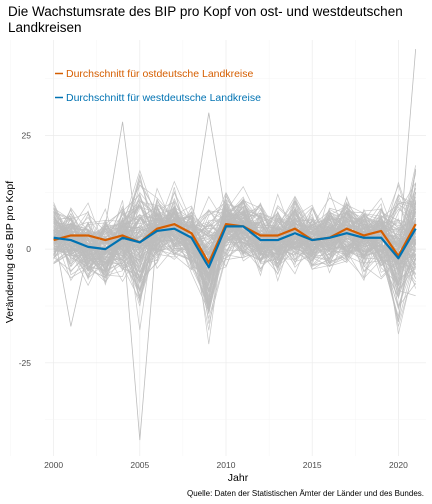  What do you see at coordinates (238, 478) in the screenshot?
I see `x-axis-title: Jahr` at bounding box center [238, 478].